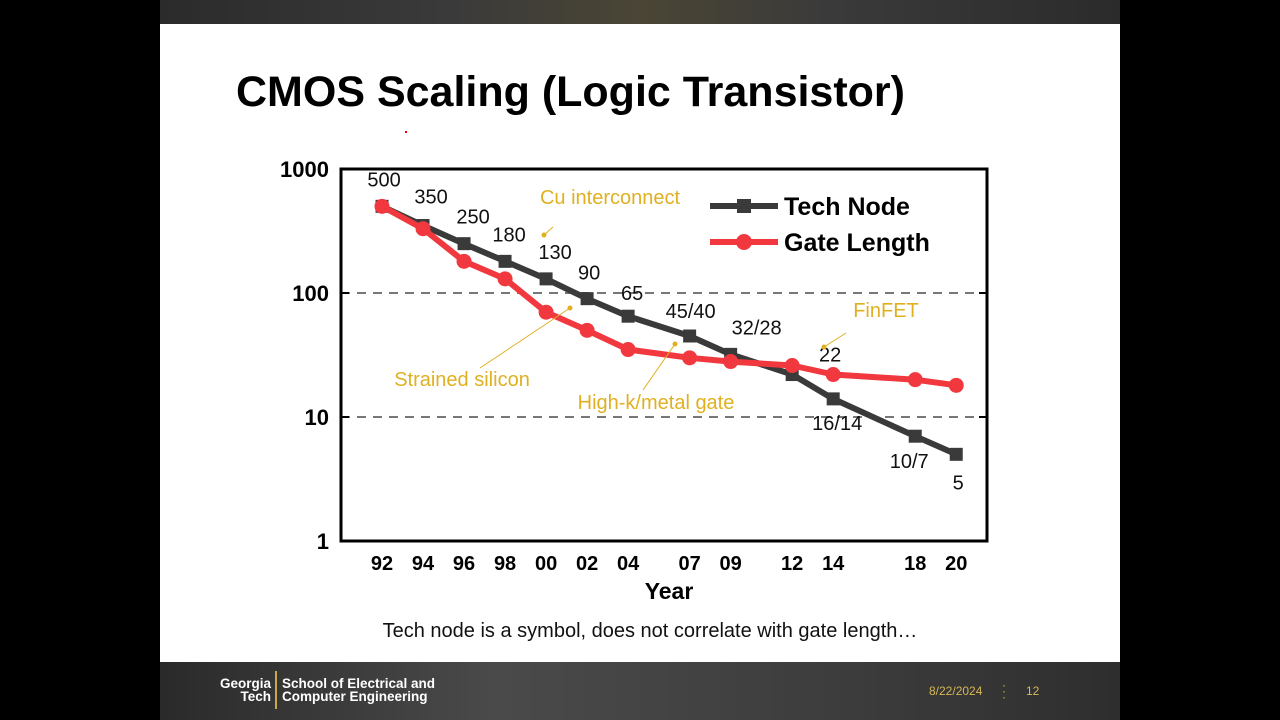 The width and height of the screenshot is (1280, 720). I want to click on data-label-250: 250, so click(472, 218).